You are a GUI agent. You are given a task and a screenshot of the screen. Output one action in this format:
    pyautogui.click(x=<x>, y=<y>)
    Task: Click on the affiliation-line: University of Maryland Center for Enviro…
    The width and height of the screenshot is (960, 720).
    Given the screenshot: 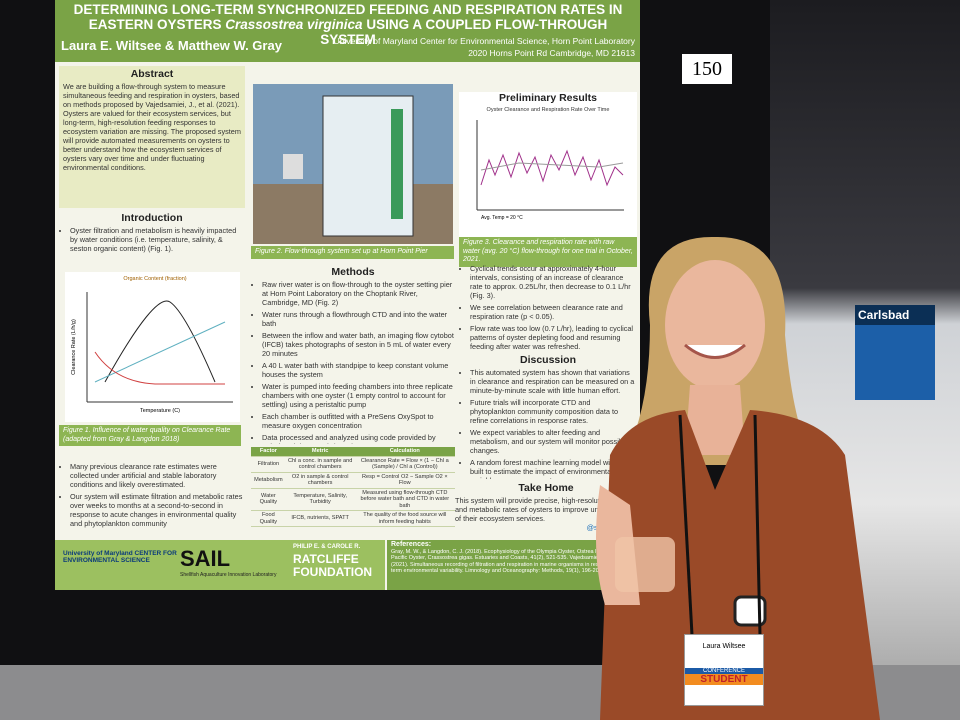 What is the action you would take?
    pyautogui.click(x=484, y=41)
    